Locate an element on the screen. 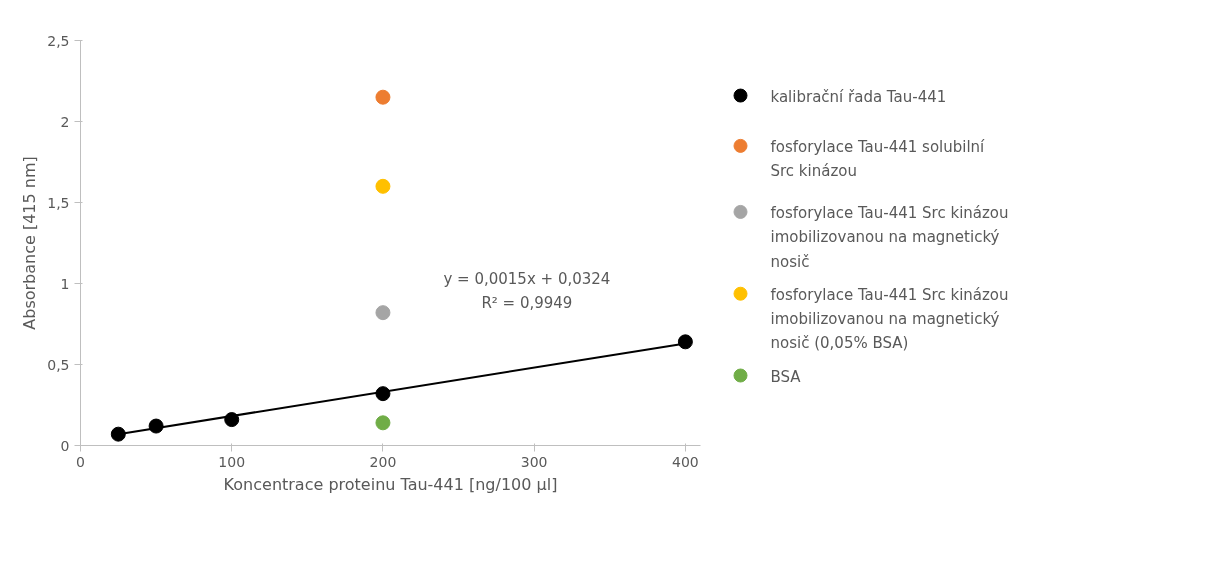 Image resolution: width=1210 pixels, height=563 pixels. legend-label: fosforylace Tau-441 Src kinázou imobilizovanou na magnetický nosič is located at coordinates (889, 237).